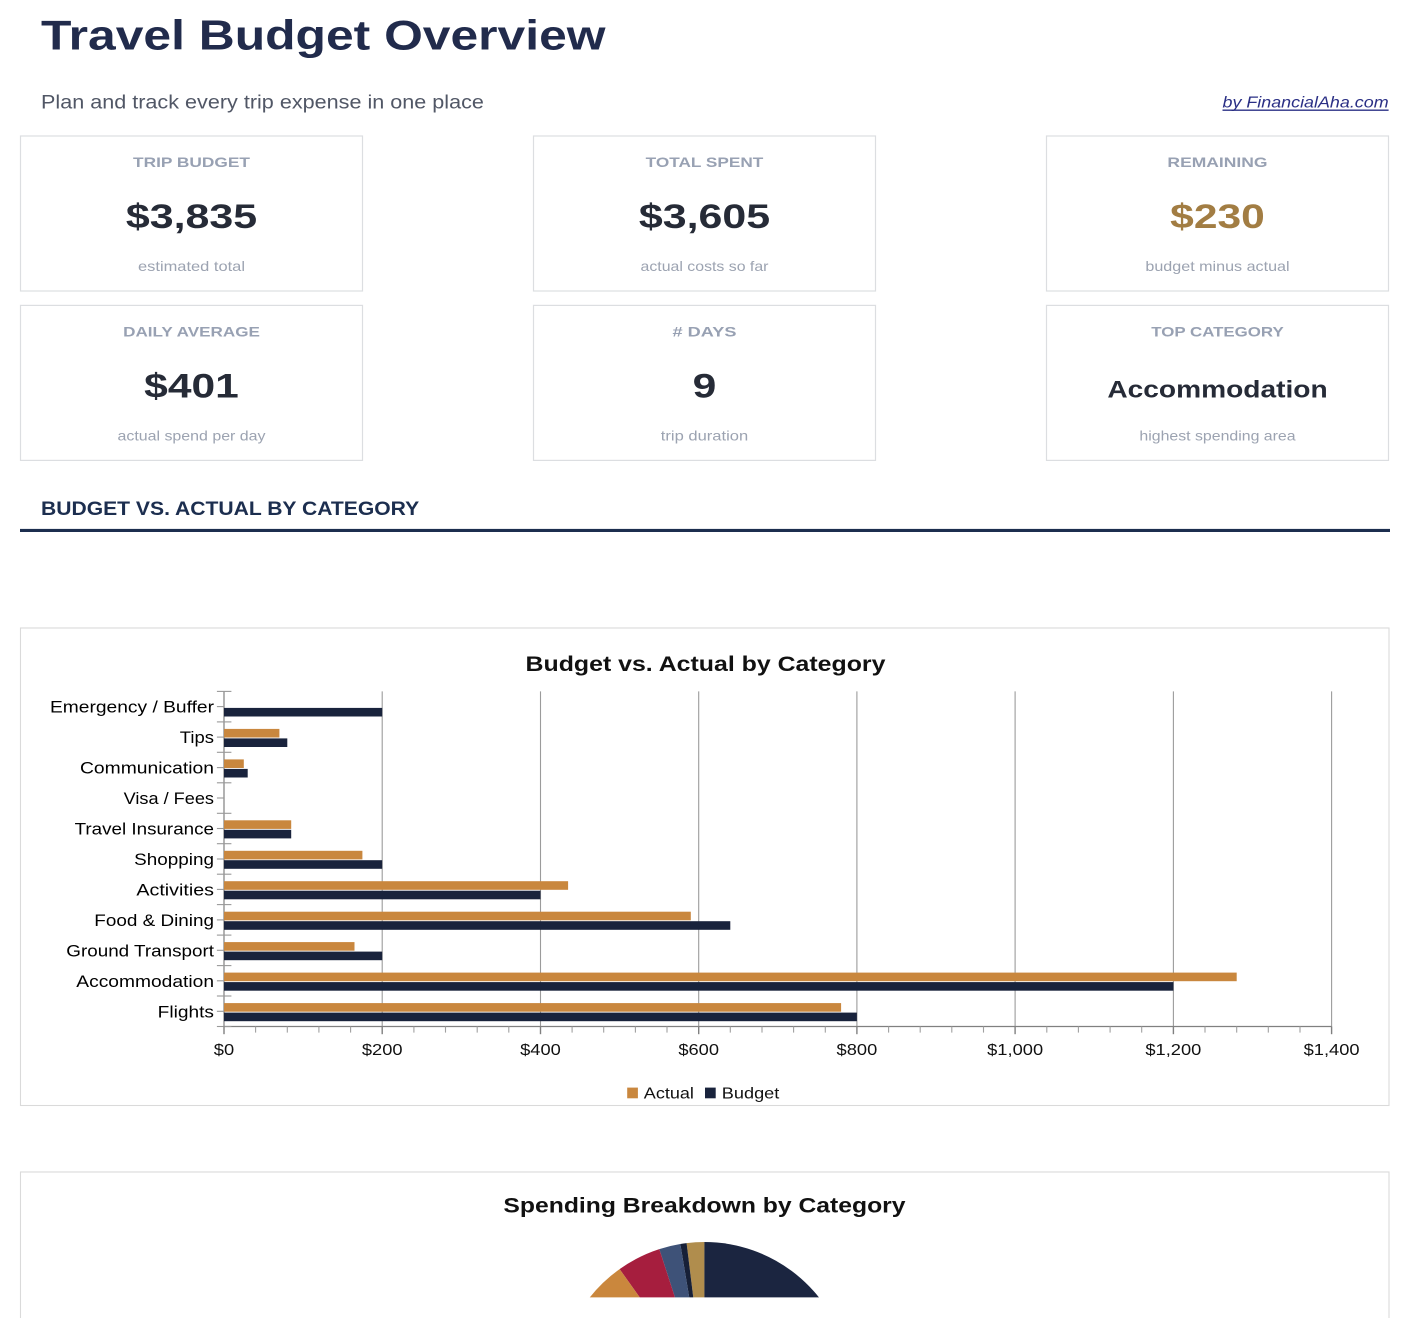  Describe the element at coordinates (1217, 435) in the screenshot. I see `svg-text: highest spending area` at that location.